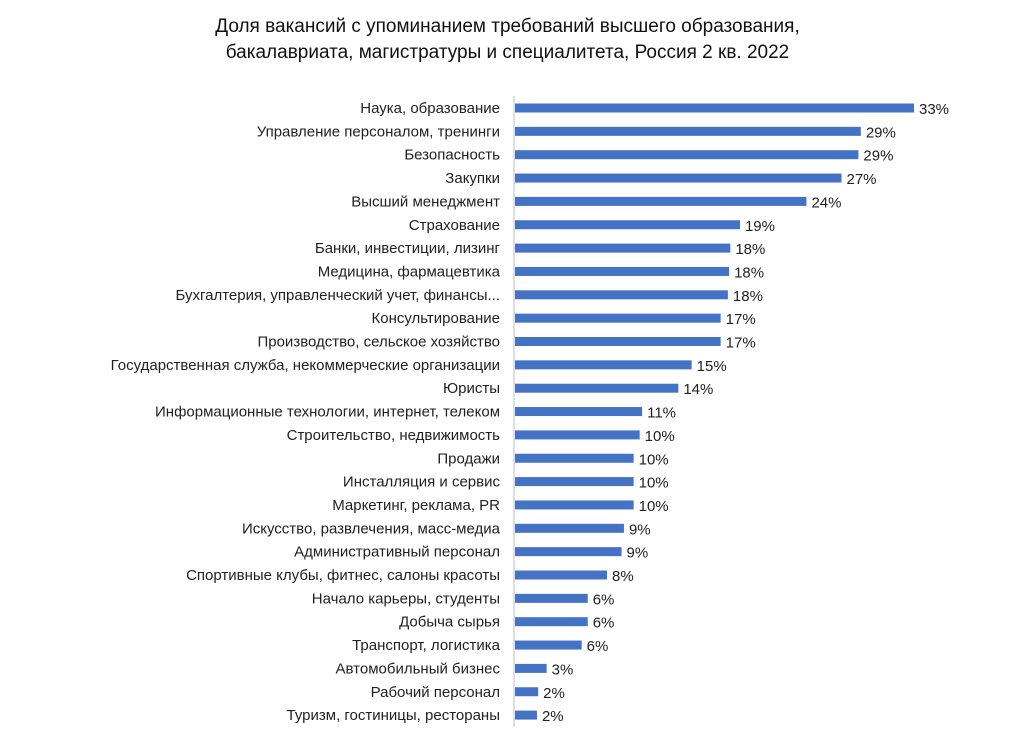 The image size is (1015, 749). Describe the element at coordinates (435, 318) in the screenshot. I see `category-label: Консультирование` at that location.